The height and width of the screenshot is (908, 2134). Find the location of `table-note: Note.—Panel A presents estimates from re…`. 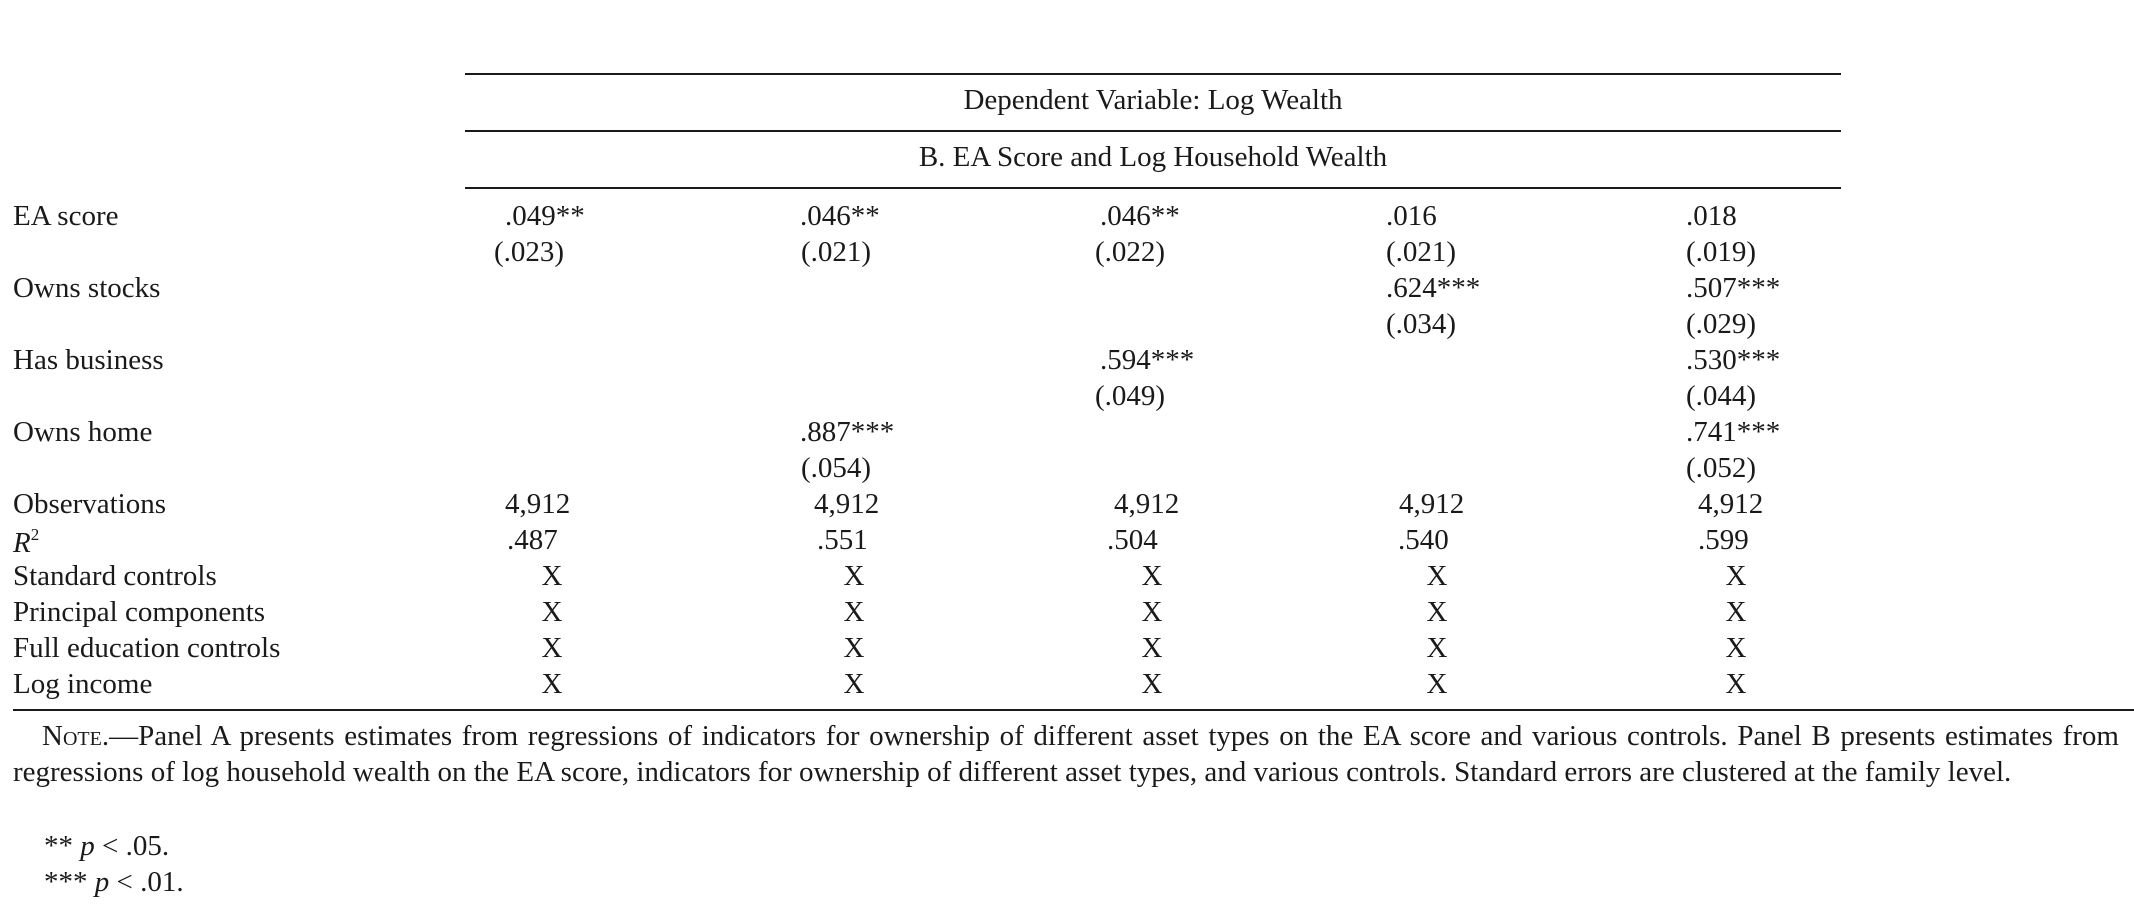

table-note: Note.—Panel A presents estimates from re… is located at coordinates (1066, 754).